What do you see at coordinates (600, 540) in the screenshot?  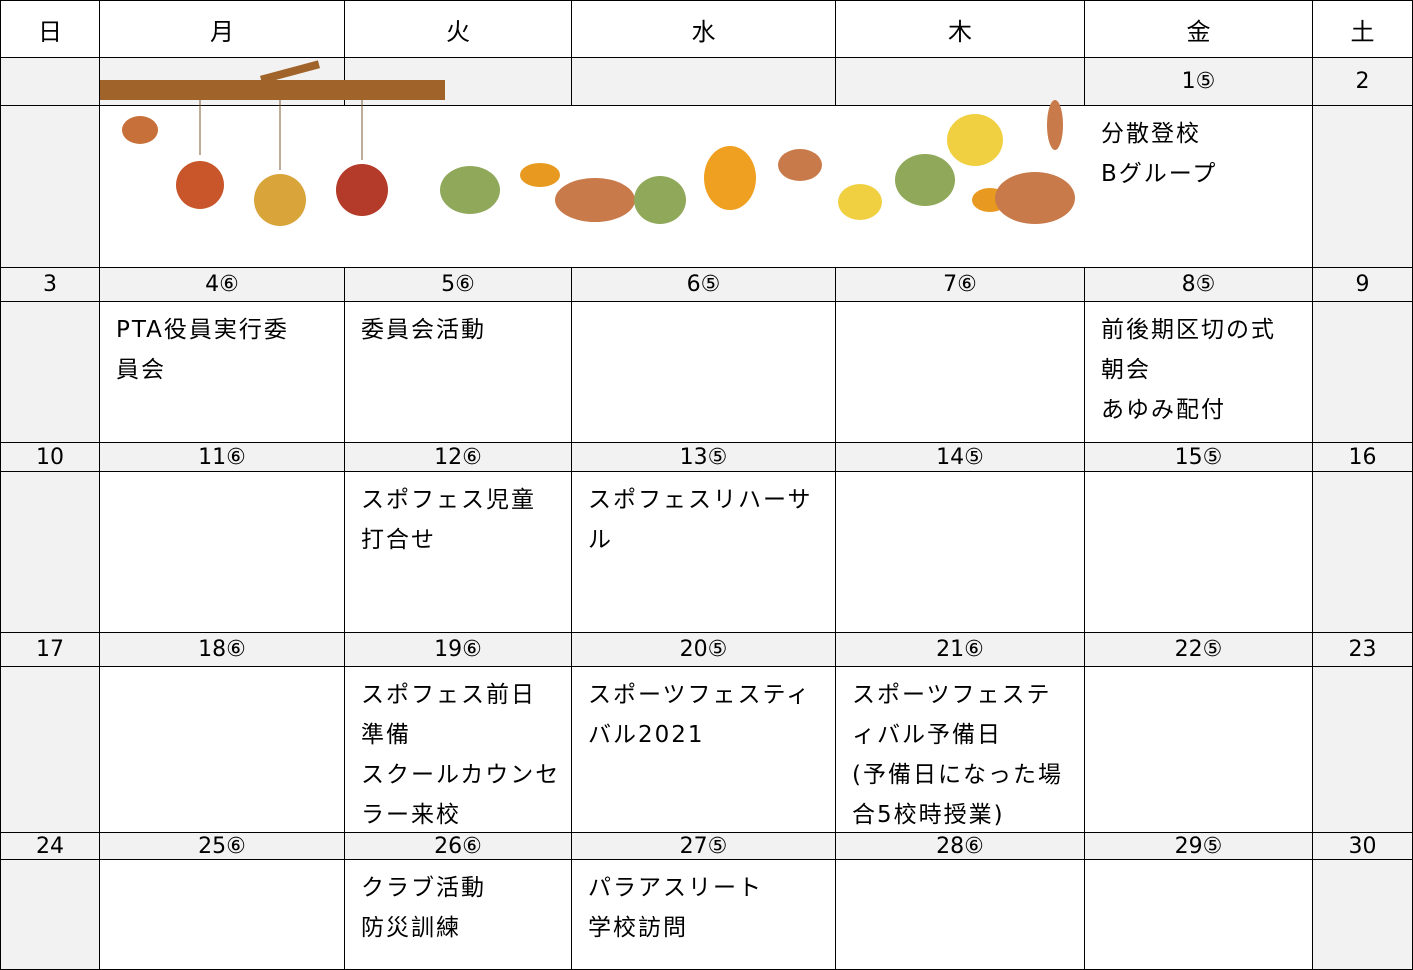 I see `event-line: ル` at bounding box center [600, 540].